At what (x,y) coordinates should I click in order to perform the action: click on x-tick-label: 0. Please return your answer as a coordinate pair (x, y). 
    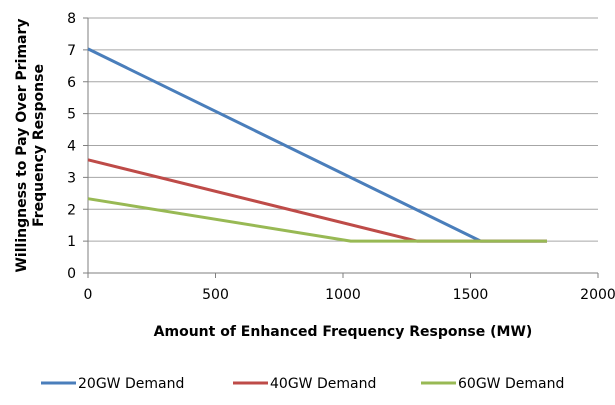
    Looking at the image, I should click on (88, 295).